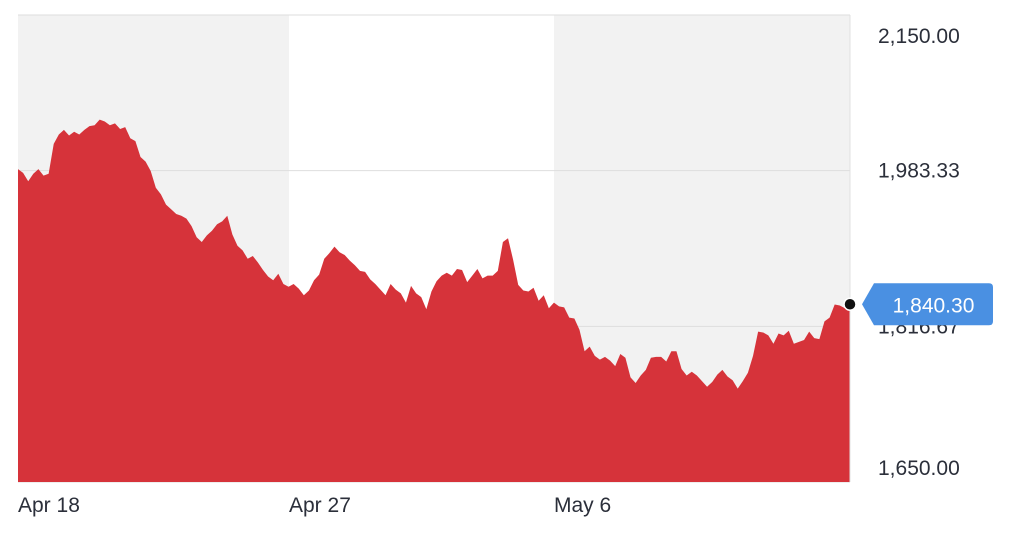 This screenshot has height=542, width=1024. What do you see at coordinates (919, 468) in the screenshot?
I see `y-tick-label: 1,650.00` at bounding box center [919, 468].